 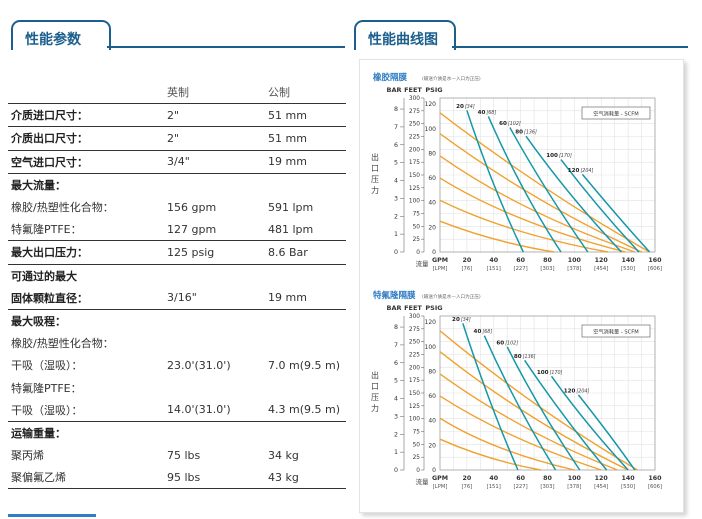 I want to click on spec-imperial-value: 2", so click(x=217, y=115).